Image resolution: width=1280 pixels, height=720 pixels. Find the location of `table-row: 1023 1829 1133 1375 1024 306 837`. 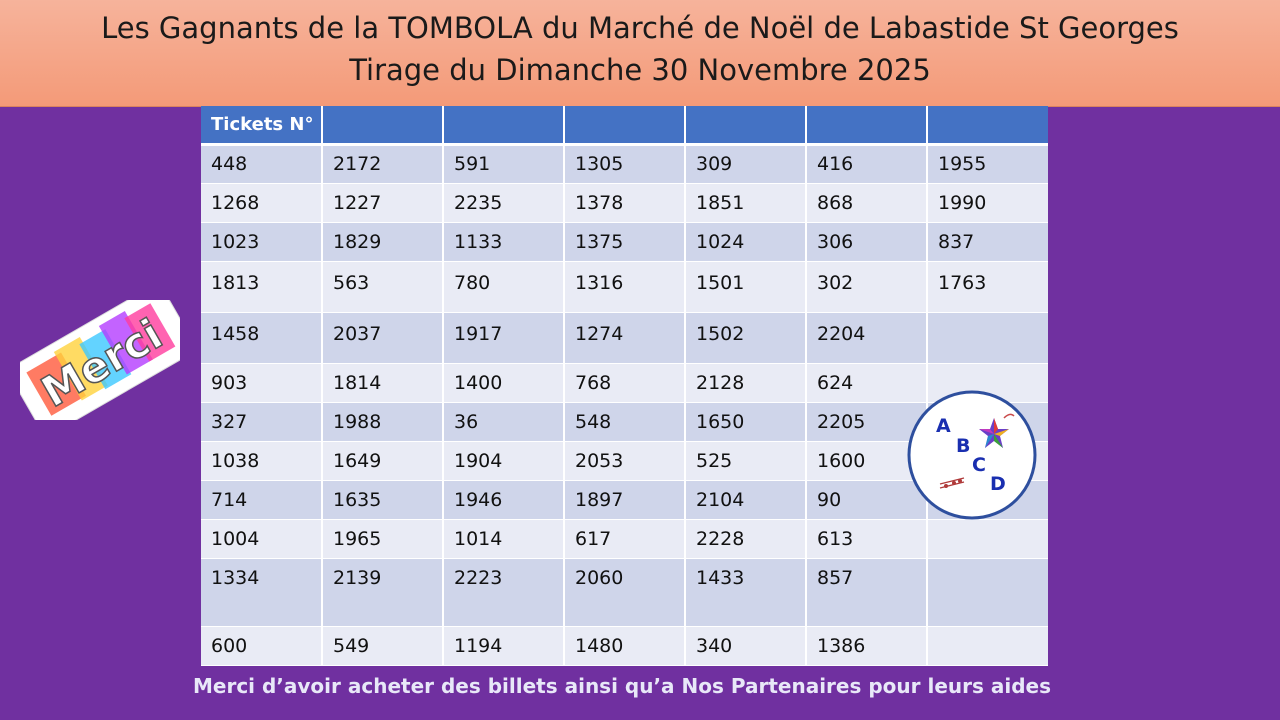

table-row: 1023 1829 1133 1375 1024 306 837 is located at coordinates (624, 242).